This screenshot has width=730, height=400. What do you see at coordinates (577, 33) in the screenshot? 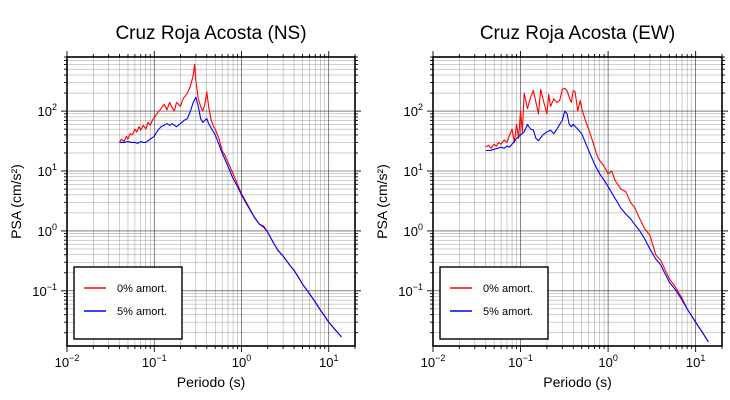
I see `chart-title: Cruz Roja Acosta (EW)` at bounding box center [577, 33].